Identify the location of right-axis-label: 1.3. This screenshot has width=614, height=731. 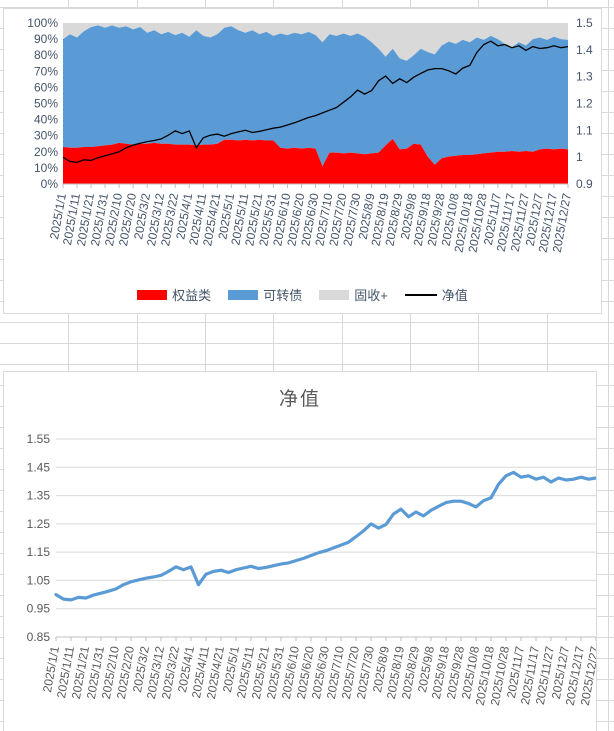
(584, 77).